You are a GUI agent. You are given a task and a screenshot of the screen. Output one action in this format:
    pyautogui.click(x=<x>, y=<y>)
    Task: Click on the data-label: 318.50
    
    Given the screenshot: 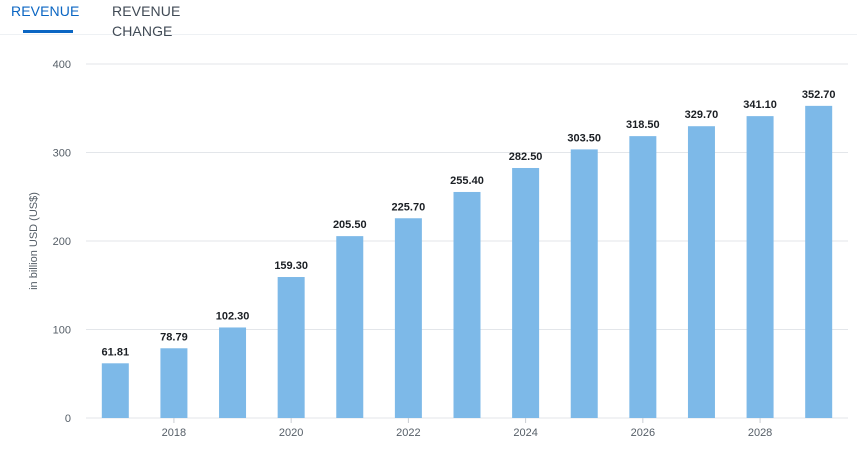 What is the action you would take?
    pyautogui.click(x=643, y=125)
    